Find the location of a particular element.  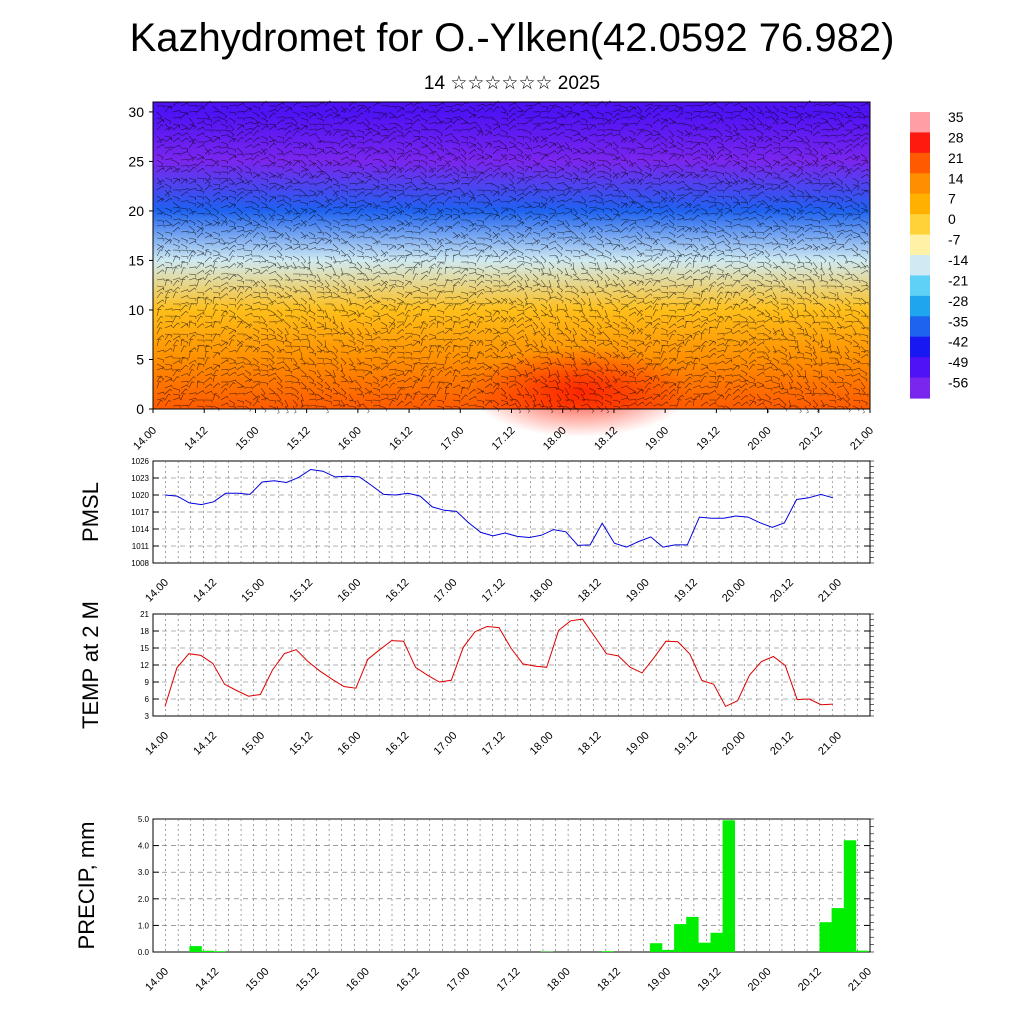

x-tick-label-4: 20.00 is located at coordinates (760, 980).